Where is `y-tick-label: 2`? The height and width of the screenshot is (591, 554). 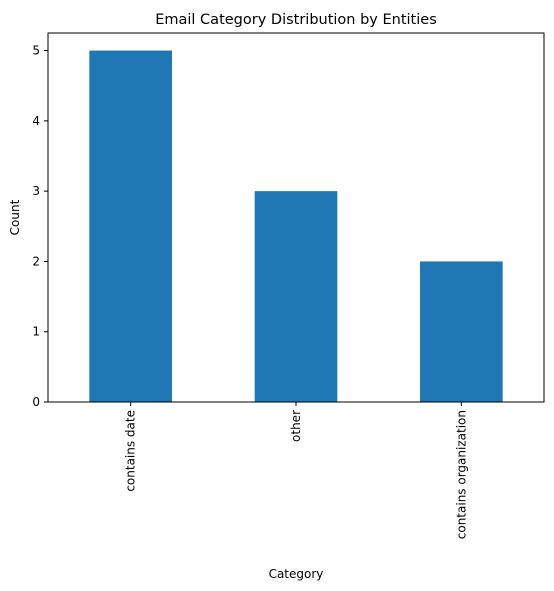
y-tick-label: 2 is located at coordinates (36, 261).